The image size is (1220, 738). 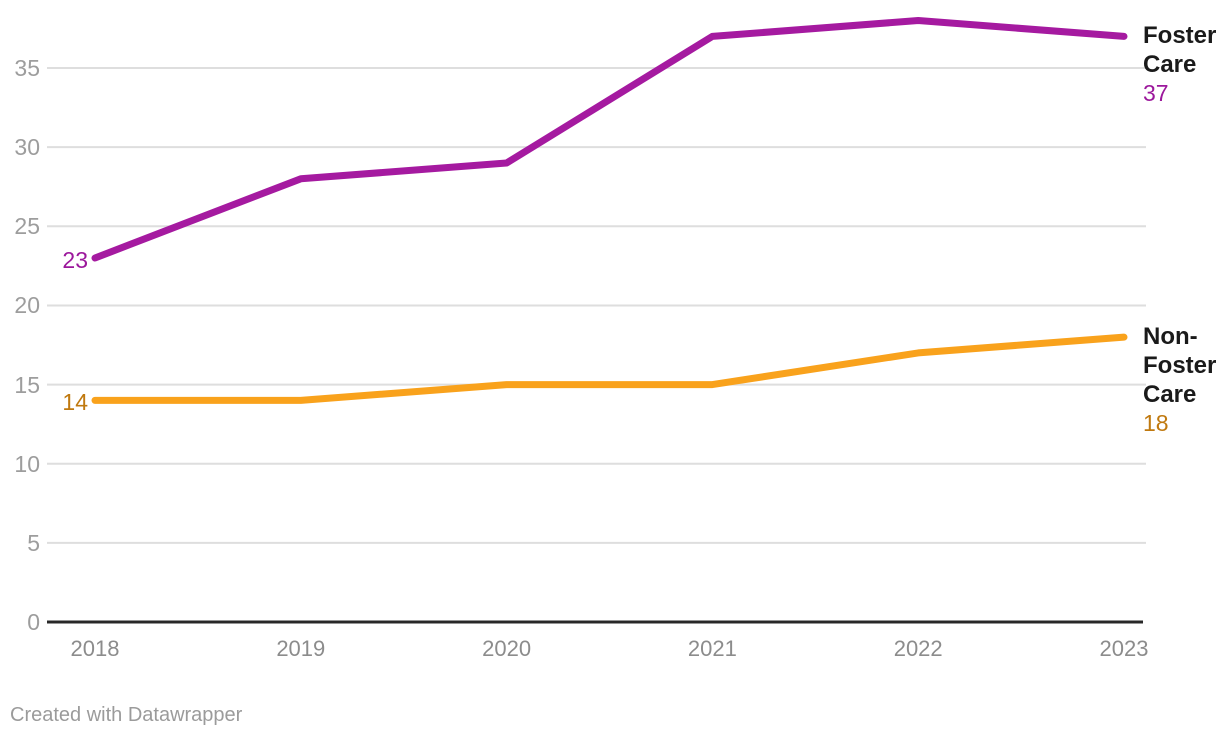 I want to click on y-tick-label: 0, so click(x=33, y=622).